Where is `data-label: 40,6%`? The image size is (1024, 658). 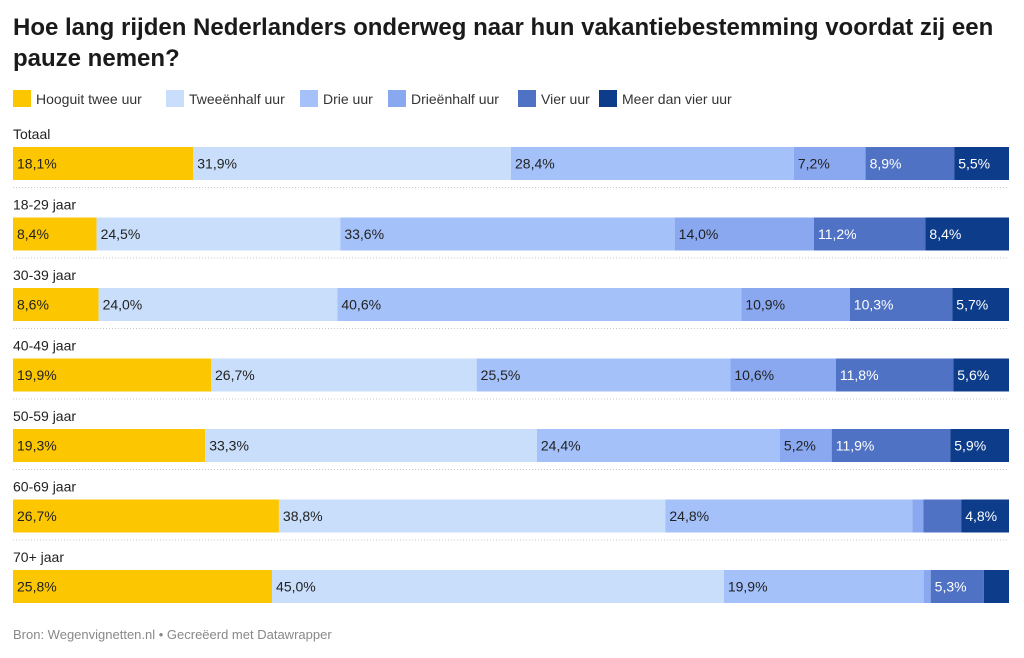 data-label: 40,6% is located at coordinates (361, 305).